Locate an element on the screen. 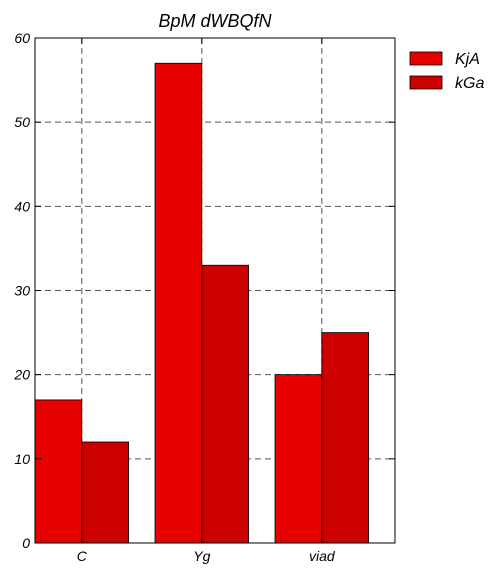  chart-title: BpM dWBQfN is located at coordinates (215, 21).